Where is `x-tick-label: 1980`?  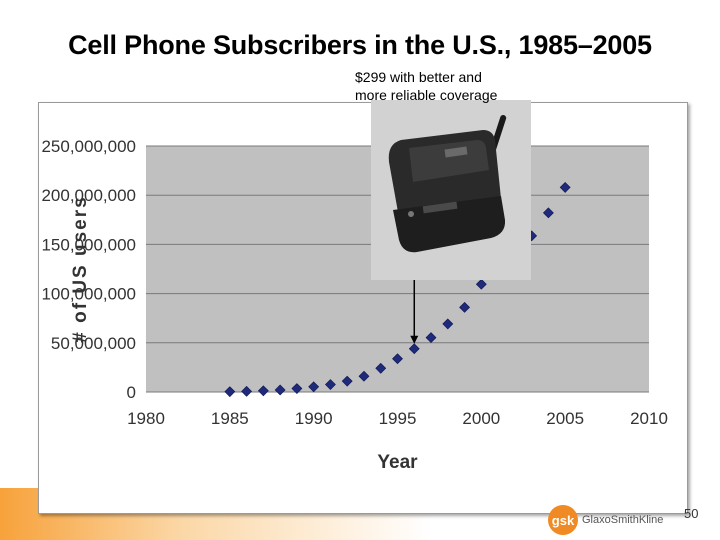 x-tick-label: 1980 is located at coordinates (146, 418).